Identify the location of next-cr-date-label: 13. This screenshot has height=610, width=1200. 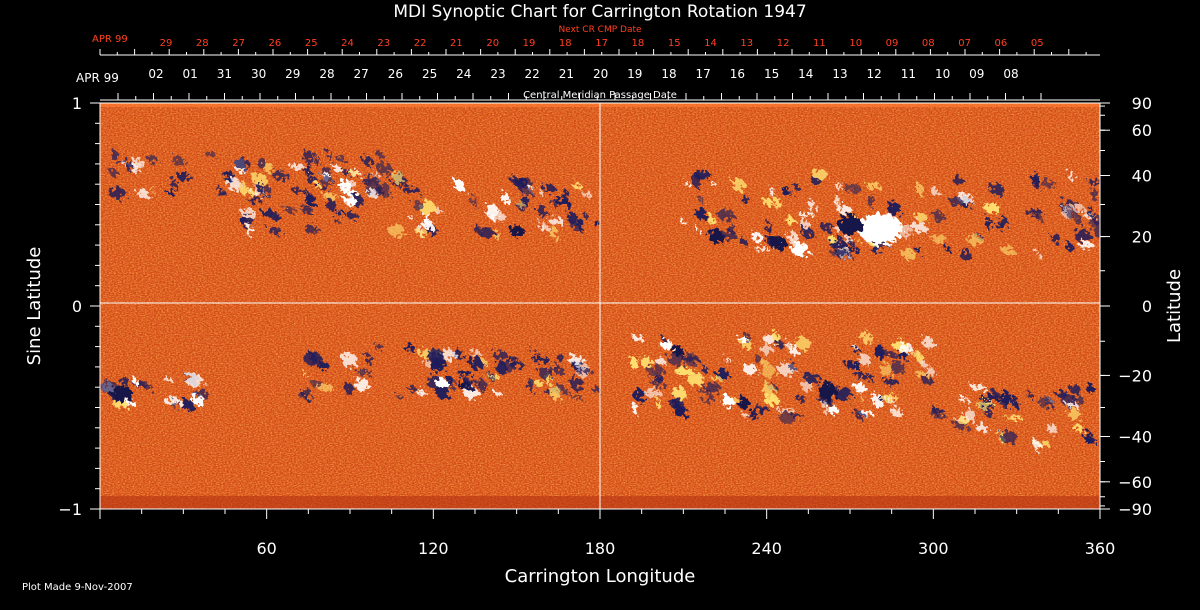
(746, 43).